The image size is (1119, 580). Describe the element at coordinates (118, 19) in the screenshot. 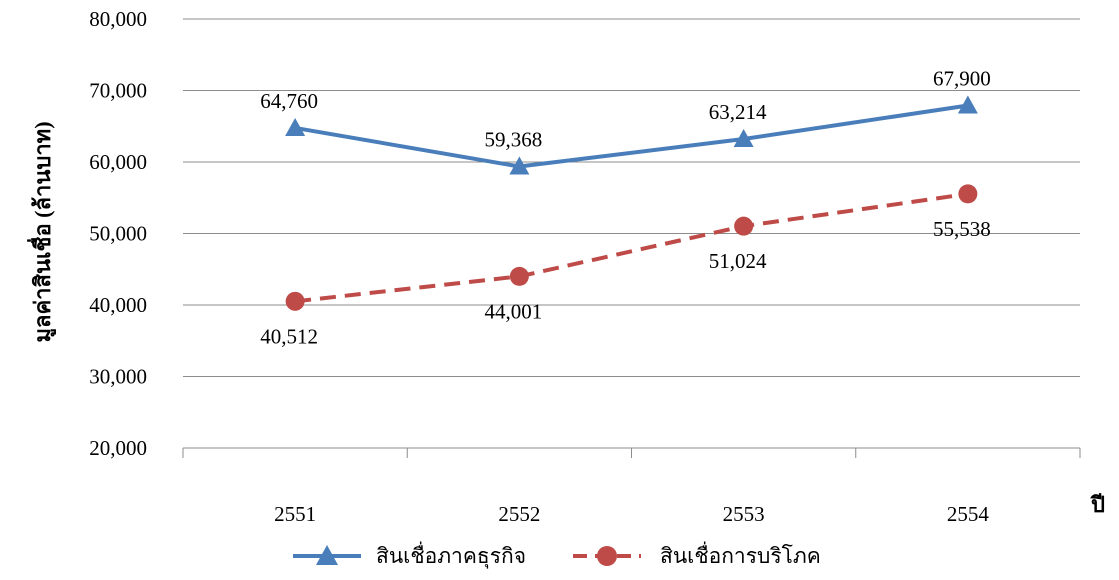

I see `y-tick-label: 80,000` at that location.